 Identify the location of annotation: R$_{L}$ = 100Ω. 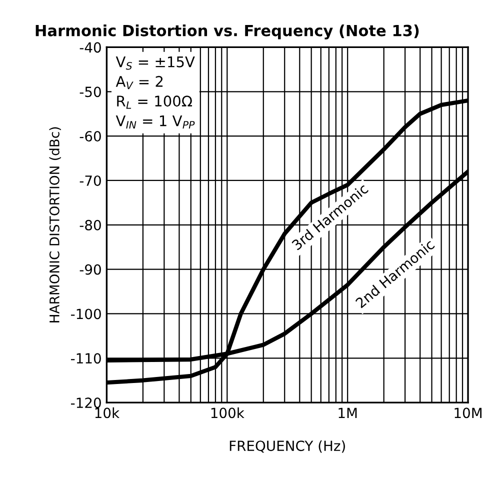
(154, 102).